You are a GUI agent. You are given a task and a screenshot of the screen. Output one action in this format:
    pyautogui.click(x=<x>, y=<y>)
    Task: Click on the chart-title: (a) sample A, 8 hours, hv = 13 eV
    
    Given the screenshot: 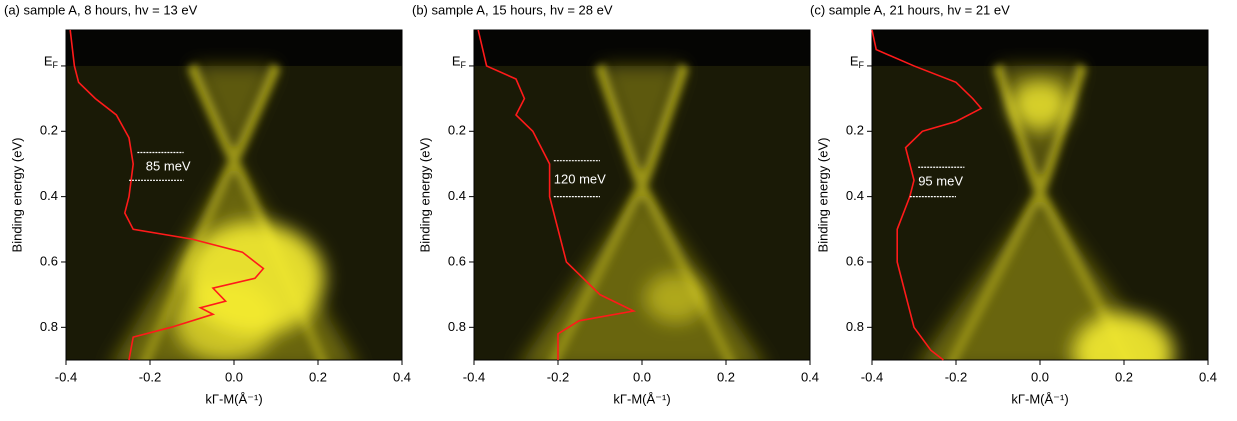 What is the action you would take?
    pyautogui.click(x=101, y=9)
    